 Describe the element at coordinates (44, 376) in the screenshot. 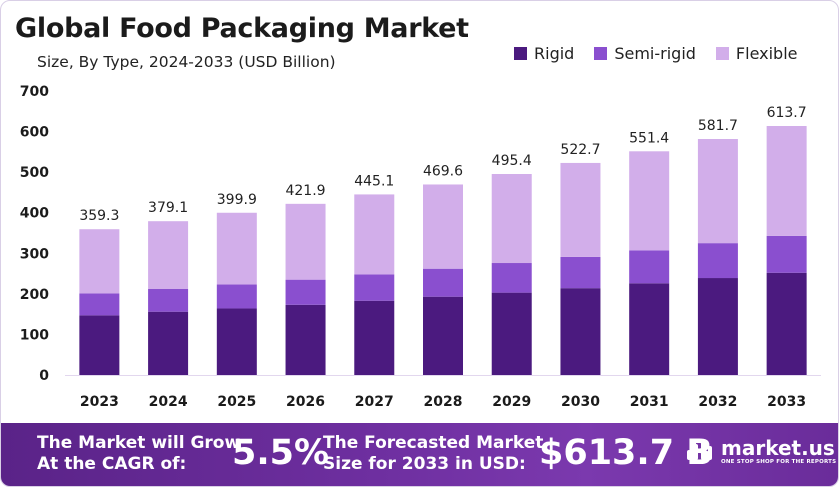

I see `y-tick-label: 0` at that location.